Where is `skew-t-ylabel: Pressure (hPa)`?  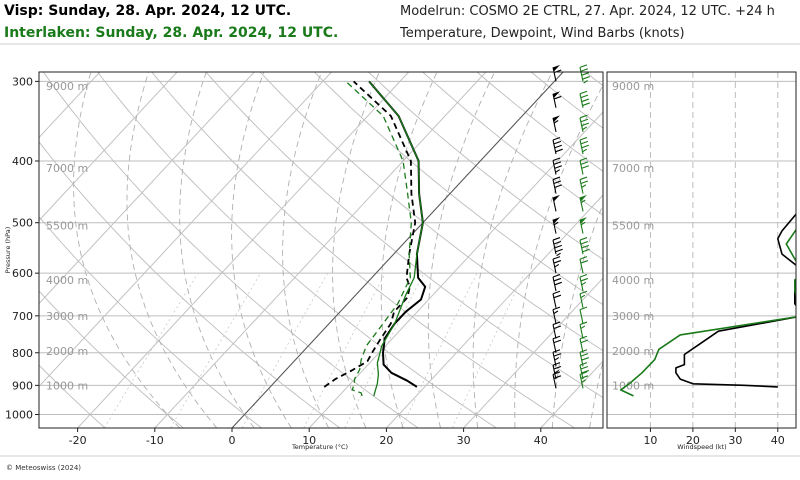
skew-t-ylabel: Pressure (hPa) is located at coordinates (8, 250).